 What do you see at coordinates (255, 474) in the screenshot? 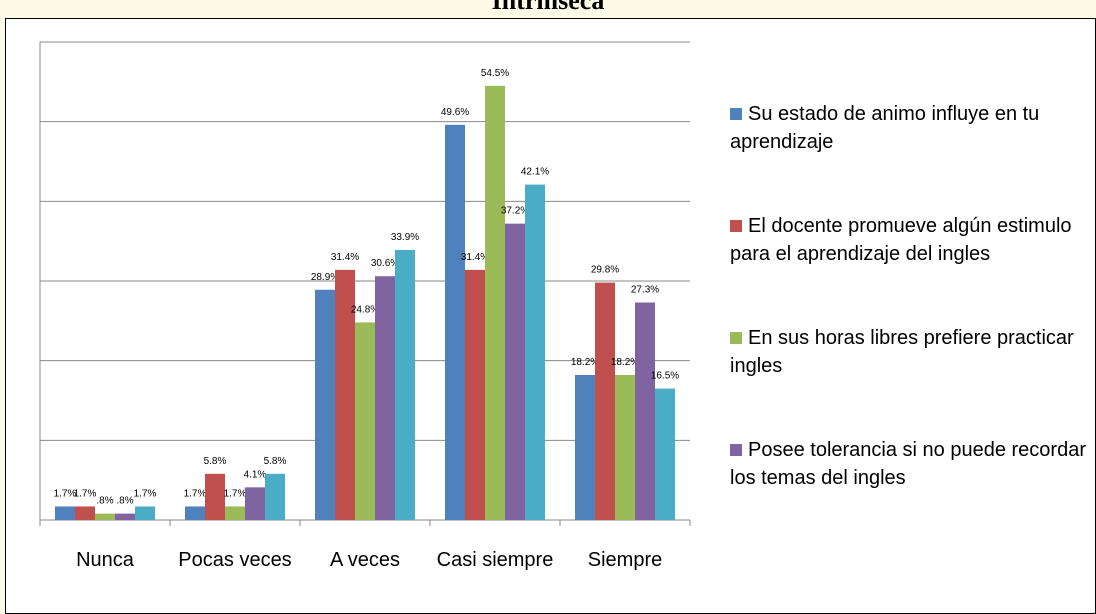
I see `value-label: 4.1%` at bounding box center [255, 474].